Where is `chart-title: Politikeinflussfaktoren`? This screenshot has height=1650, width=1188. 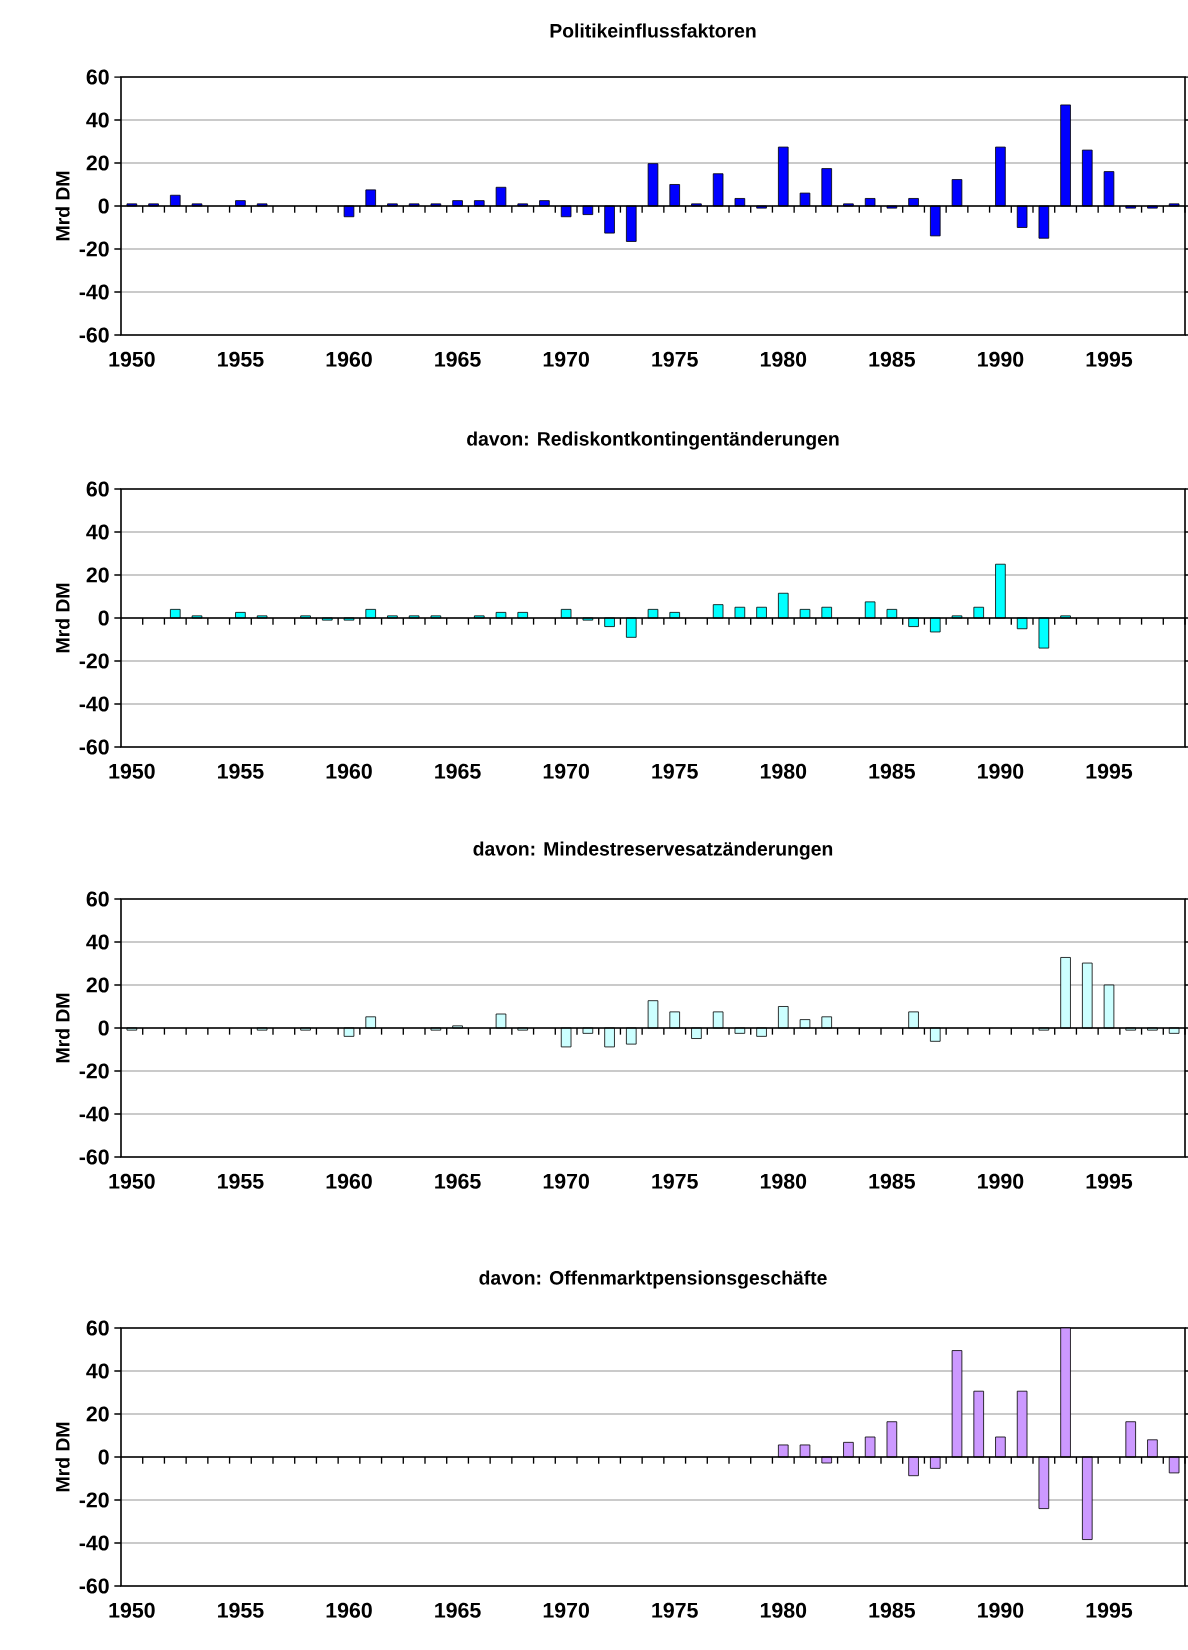
chart-title: Politikeinflussfaktoren is located at coordinates (653, 30).